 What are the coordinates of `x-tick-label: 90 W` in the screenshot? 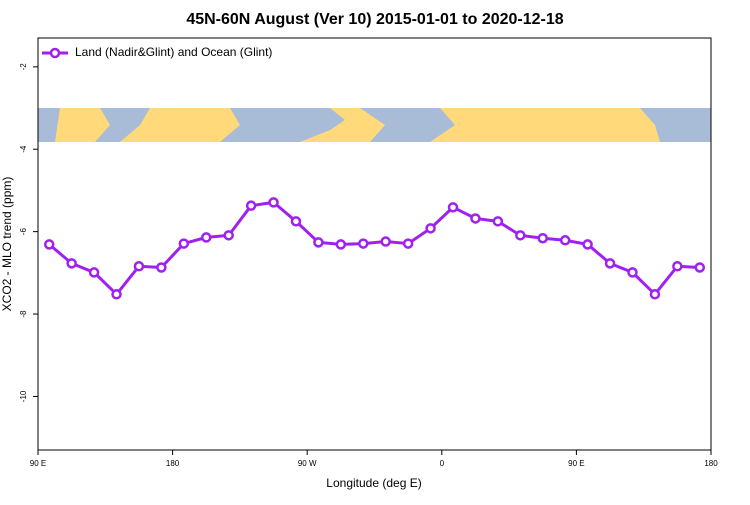 It's located at (307, 463).